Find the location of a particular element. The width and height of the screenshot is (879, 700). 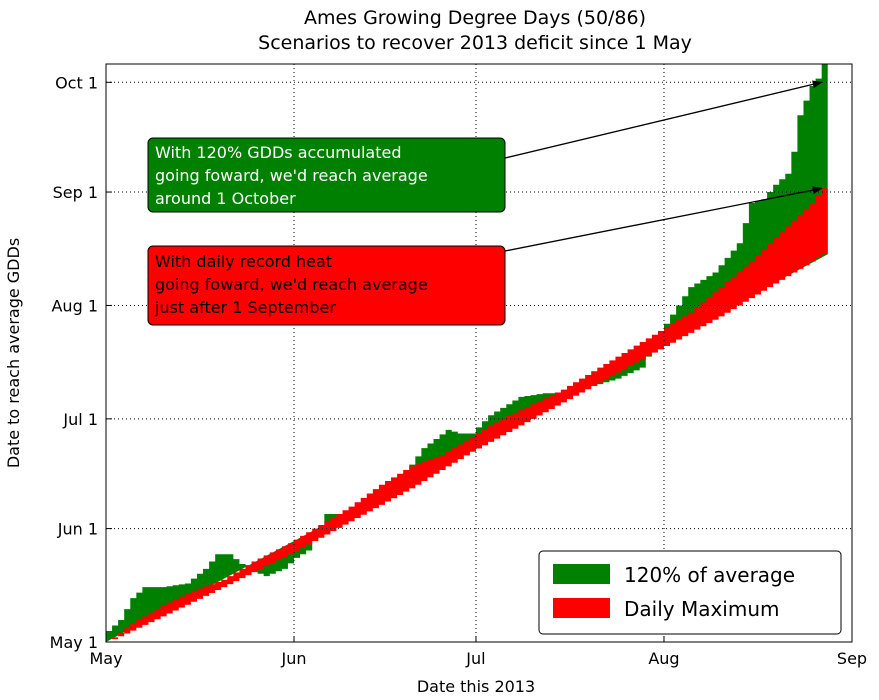

y-axis-label: Date to reach average GDDs is located at coordinates (13, 353).